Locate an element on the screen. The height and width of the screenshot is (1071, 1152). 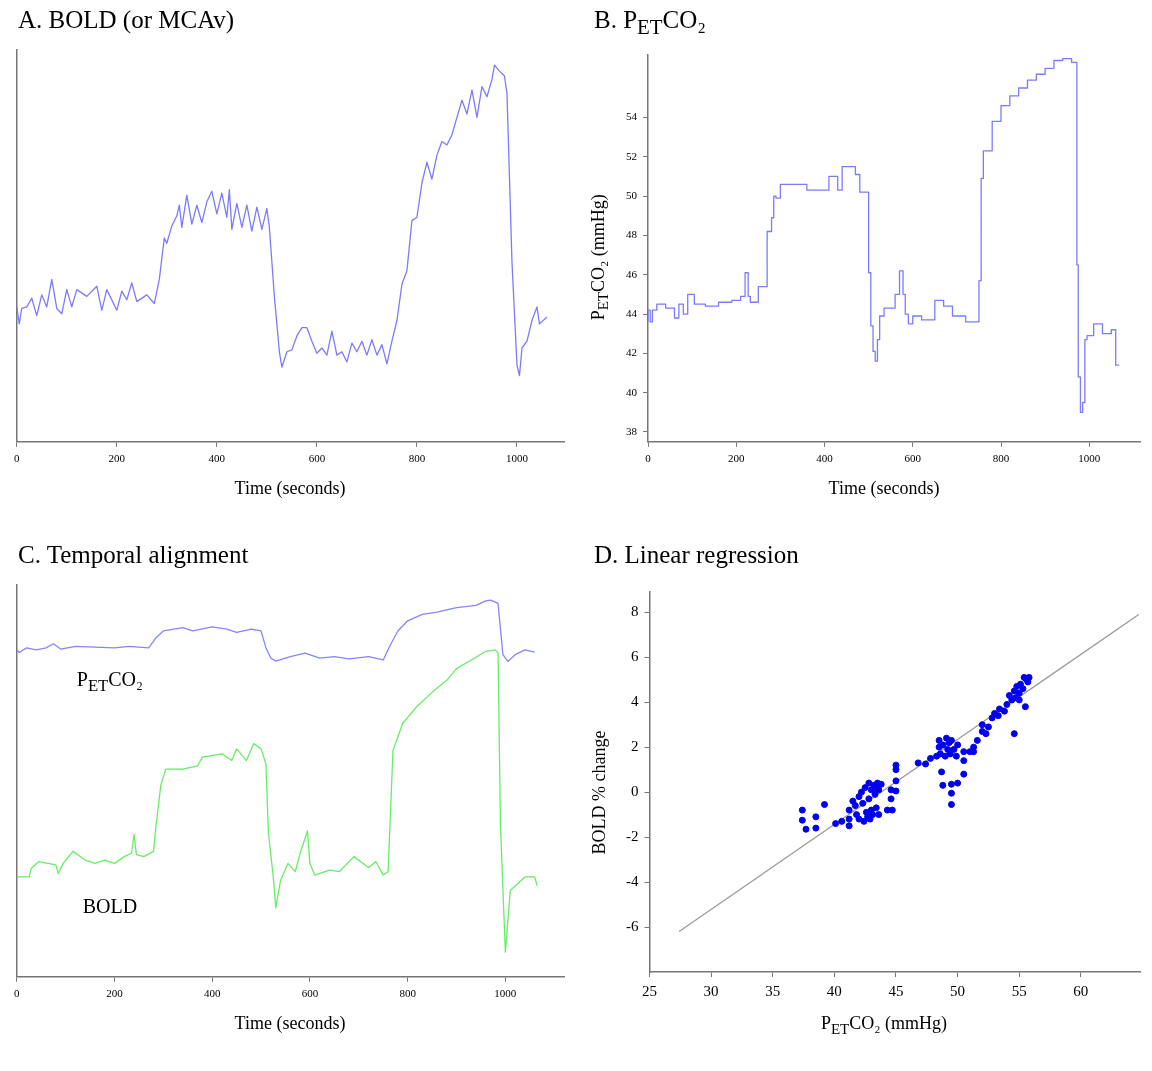
x-tick-label: 55 is located at coordinates (1019, 990).